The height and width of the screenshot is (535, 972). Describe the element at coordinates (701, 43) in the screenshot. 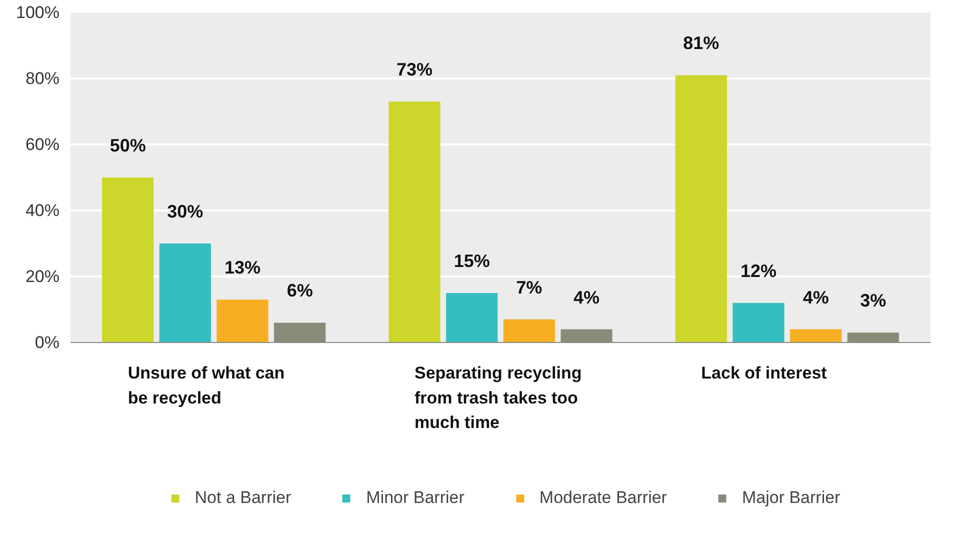

I see `data-label: 81%` at that location.